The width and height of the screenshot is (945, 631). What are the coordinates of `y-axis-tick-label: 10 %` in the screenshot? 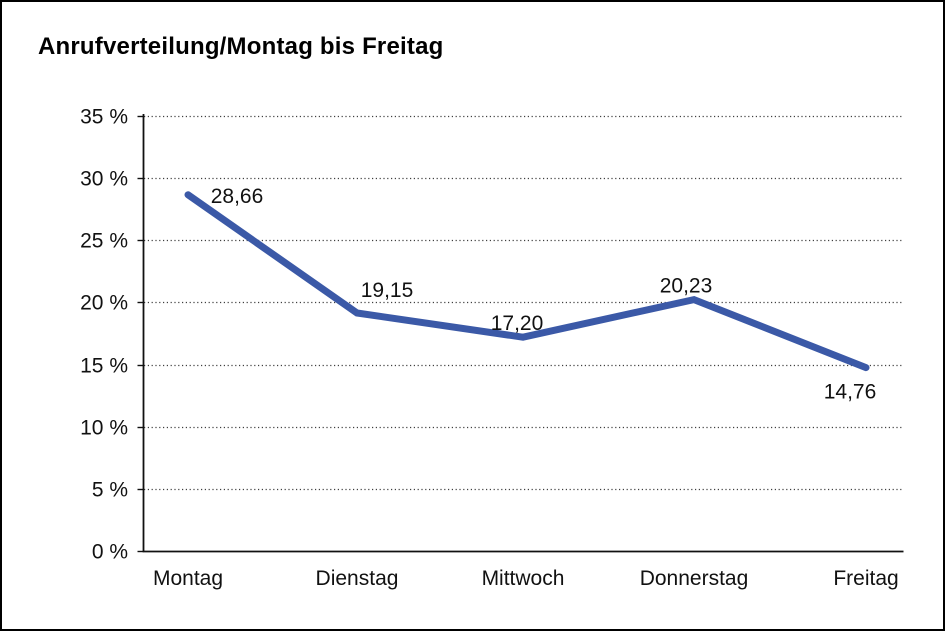 It's located at (104, 428).